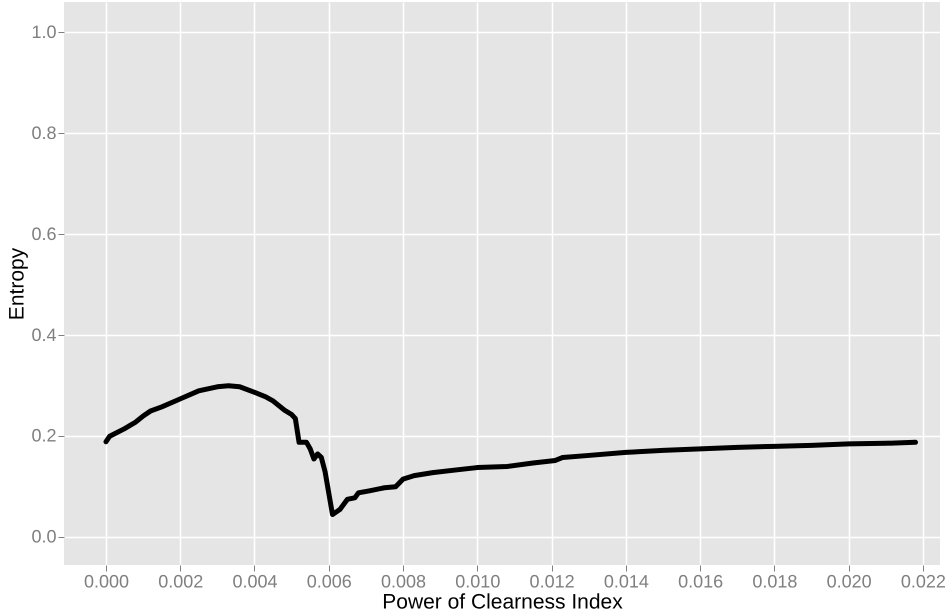 The image size is (947, 614). Describe the element at coordinates (43, 32) in the screenshot. I see `y-tick-label: 1.0` at that location.